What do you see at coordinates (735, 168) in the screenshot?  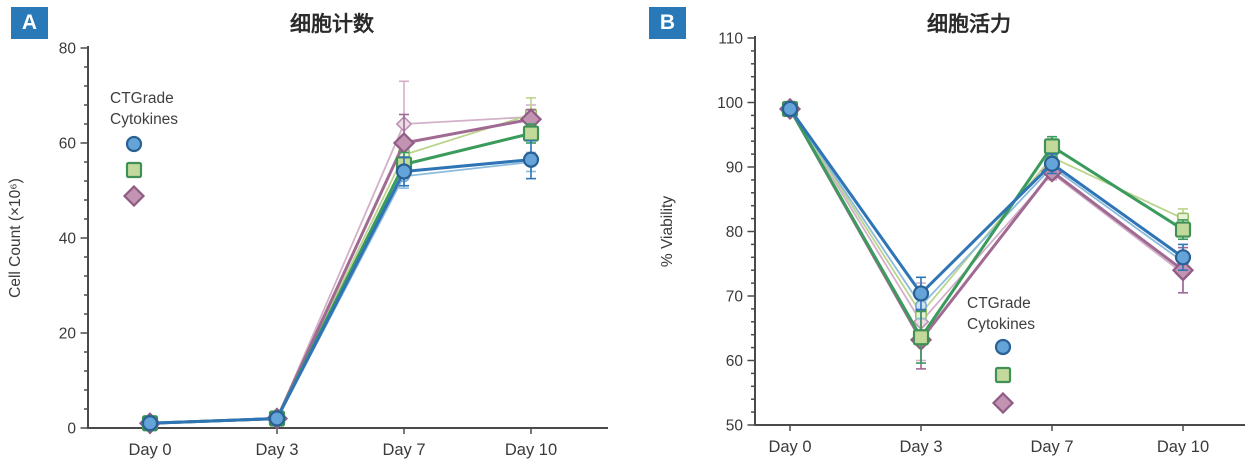 I see `y-tick-label: 90` at bounding box center [735, 168].